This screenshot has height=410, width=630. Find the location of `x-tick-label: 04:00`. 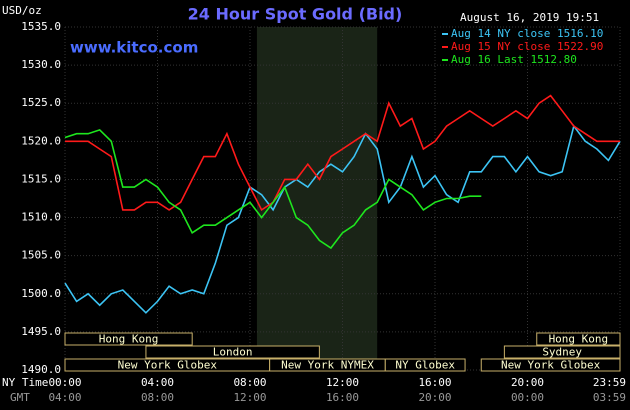

x-tick-label: 04:00 is located at coordinates (157, 382).